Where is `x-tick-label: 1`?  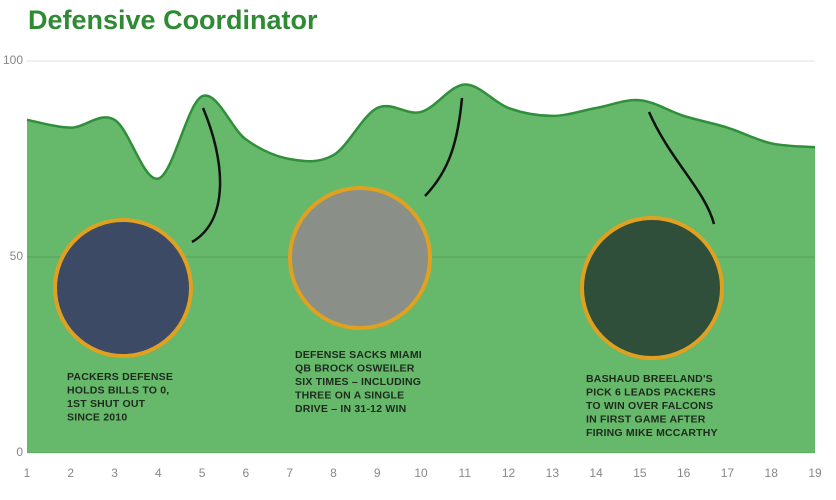 x-tick-label: 1 is located at coordinates (27, 473).